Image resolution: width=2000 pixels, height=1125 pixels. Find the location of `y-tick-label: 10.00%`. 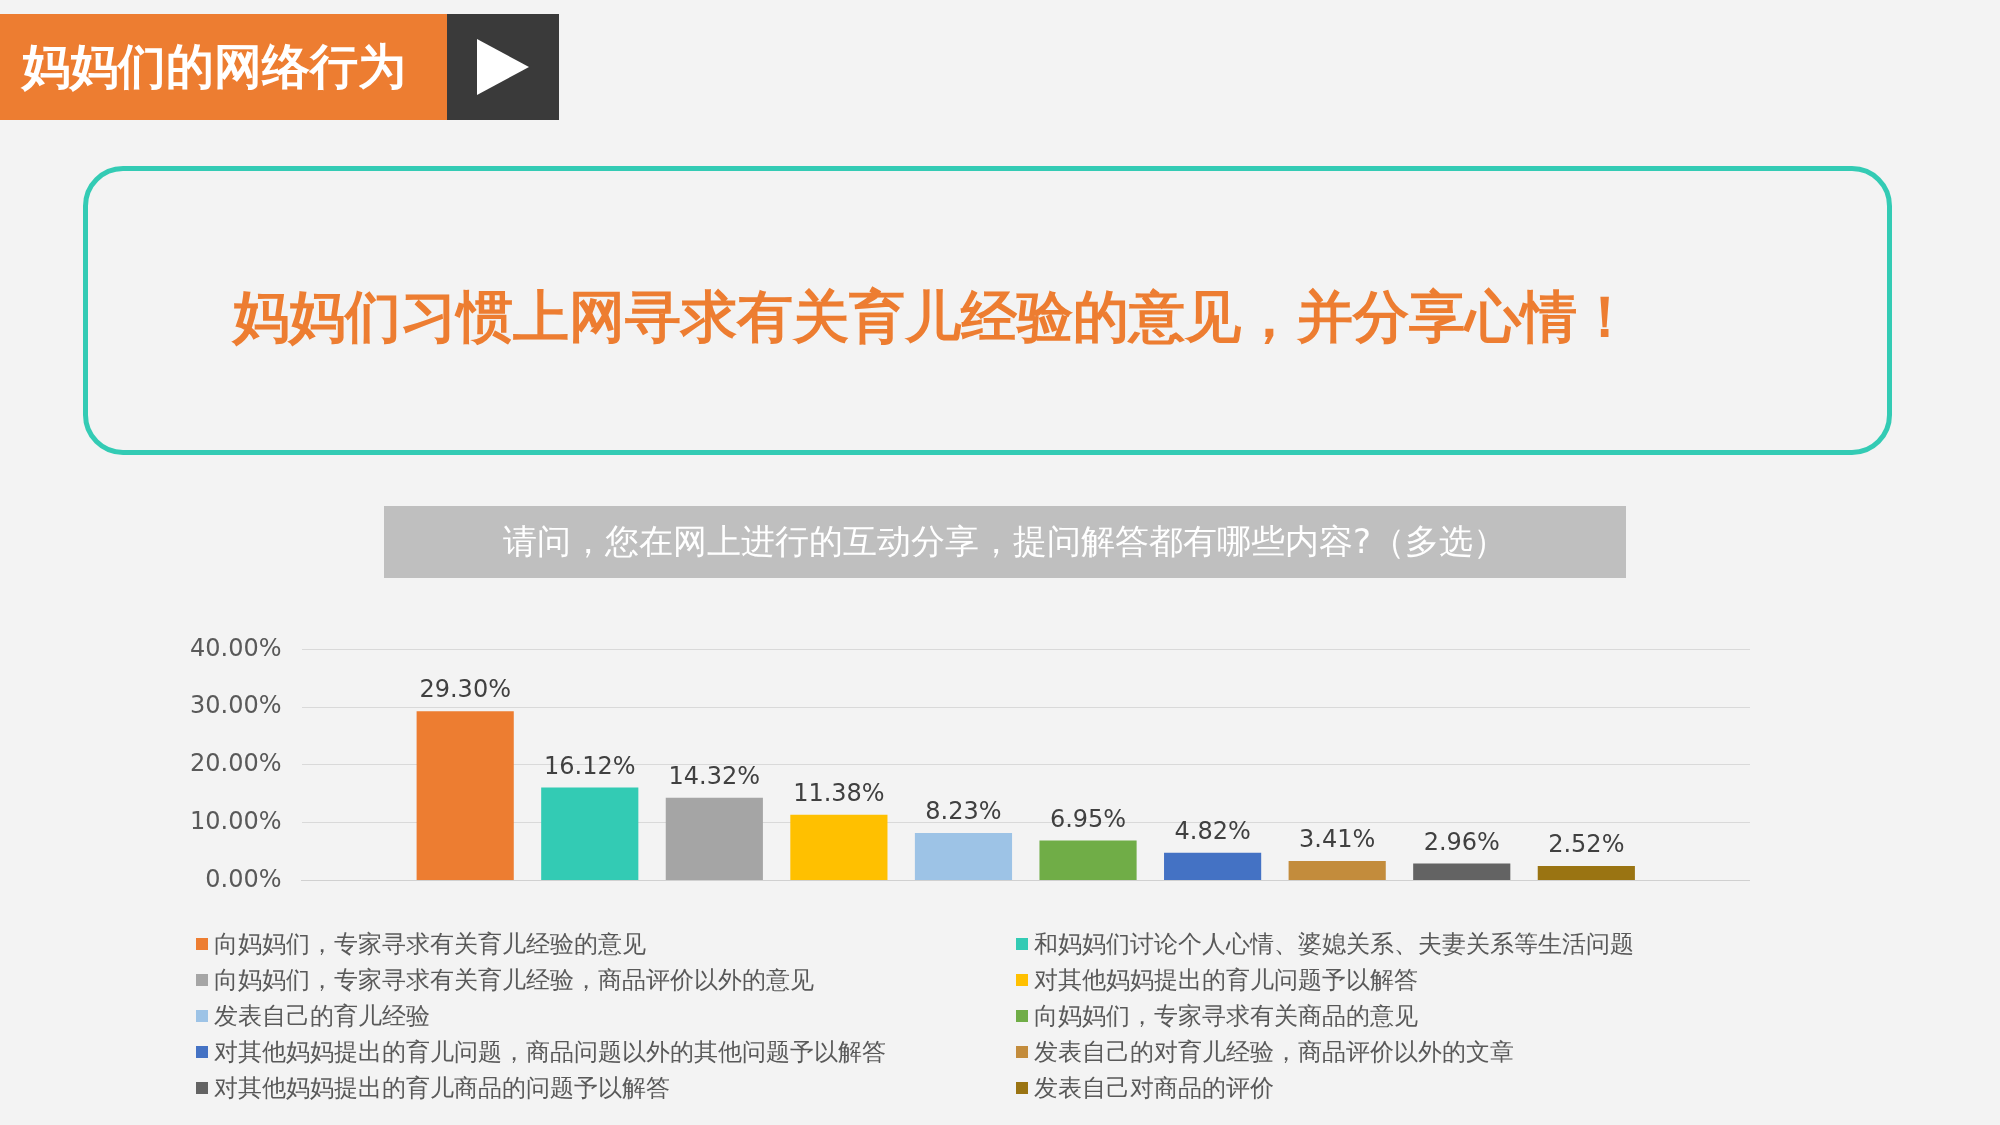

y-tick-label: 10.00% is located at coordinates (236, 821).